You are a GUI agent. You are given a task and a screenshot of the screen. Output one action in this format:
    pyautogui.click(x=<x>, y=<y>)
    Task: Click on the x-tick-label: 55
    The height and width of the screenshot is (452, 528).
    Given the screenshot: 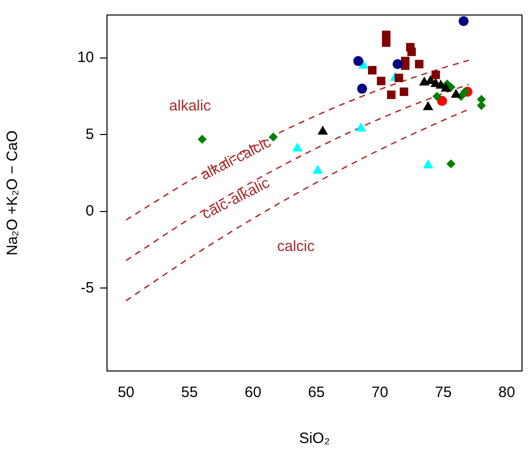 What is the action you would take?
    pyautogui.click(x=189, y=393)
    